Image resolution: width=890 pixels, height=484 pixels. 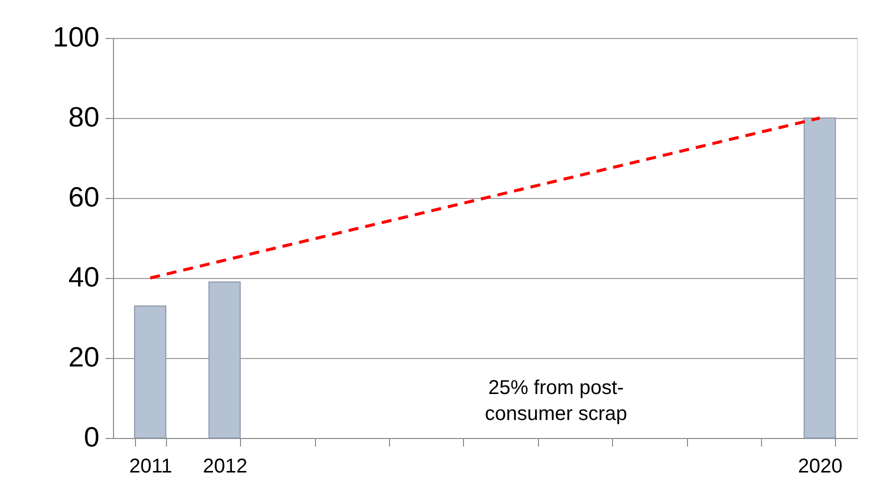 What do you see at coordinates (820, 467) in the screenshot?
I see `x-tick-label: 2020` at bounding box center [820, 467].